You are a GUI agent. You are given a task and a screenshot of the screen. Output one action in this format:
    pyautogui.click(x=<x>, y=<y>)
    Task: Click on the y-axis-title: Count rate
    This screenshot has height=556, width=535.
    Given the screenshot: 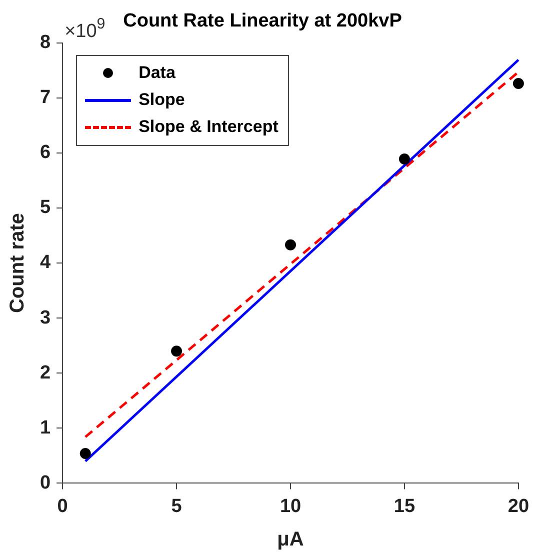 What is the action you would take?
    pyautogui.click(x=17, y=263)
    